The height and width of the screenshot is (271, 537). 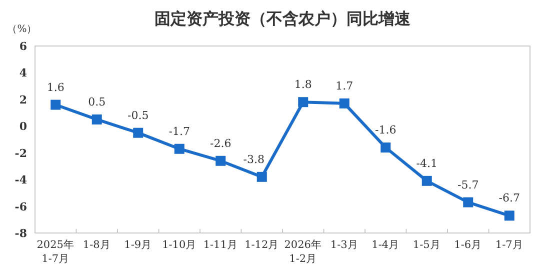 What do you see at coordinates (21, 180) in the screenshot?
I see `y-tick-label: -4` at bounding box center [21, 180].